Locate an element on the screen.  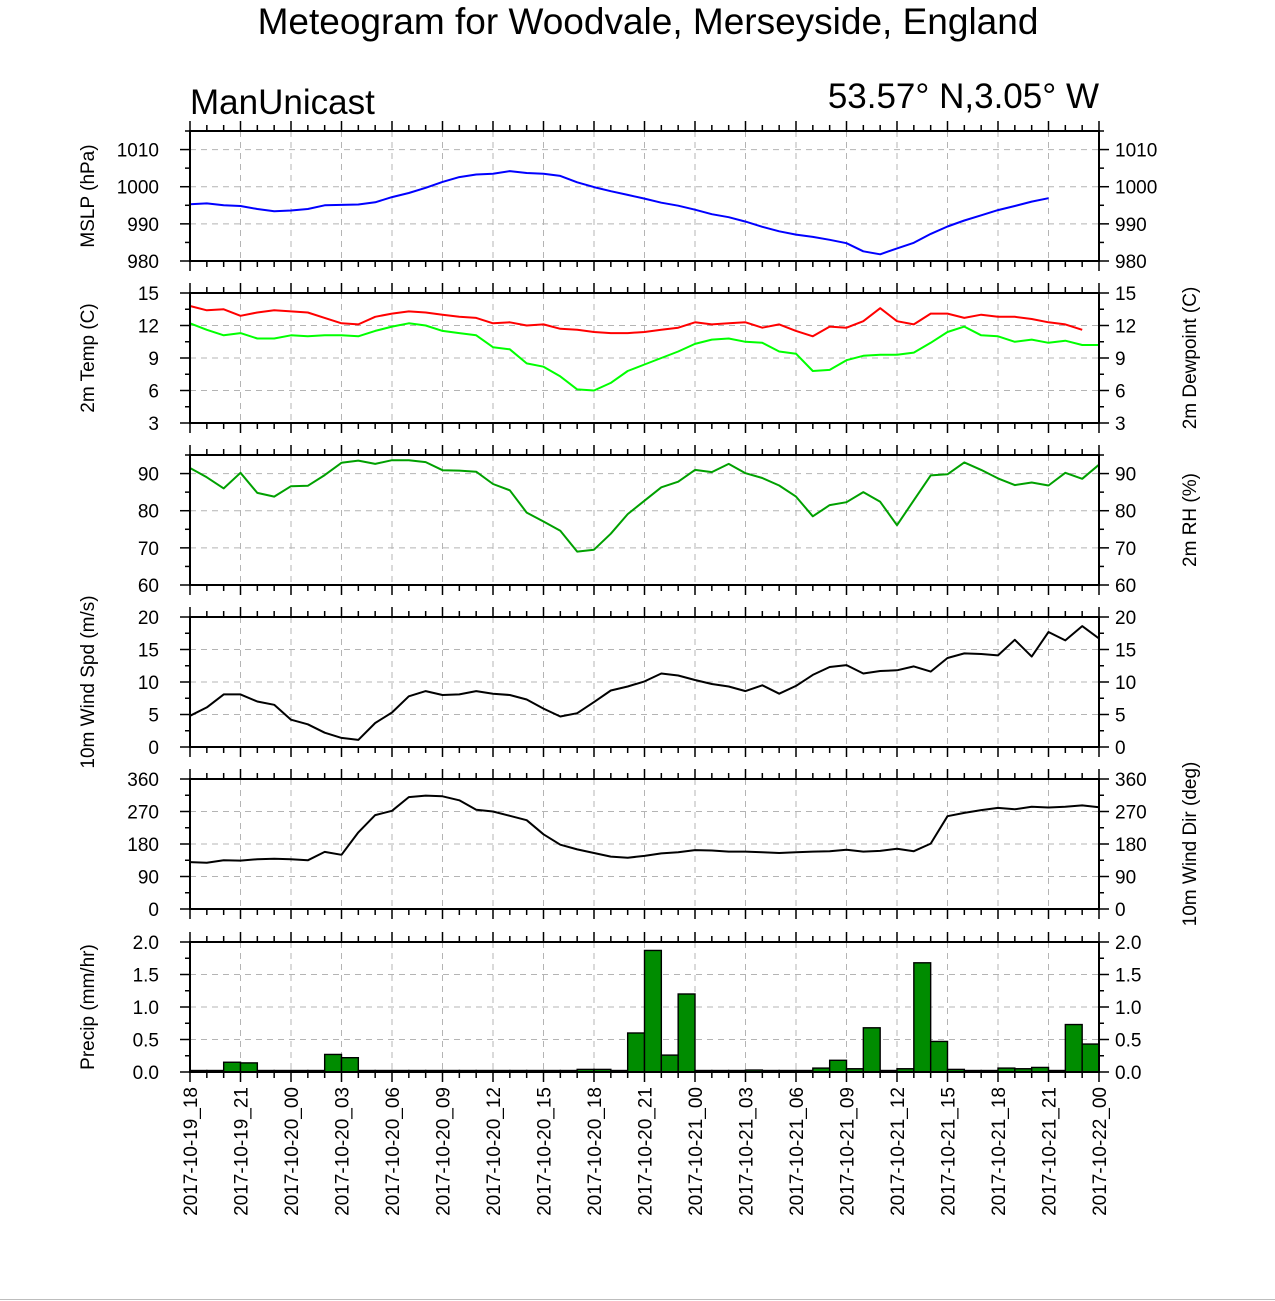
y-axis-title-right: 2m RH (%) is located at coordinates (1190, 520).